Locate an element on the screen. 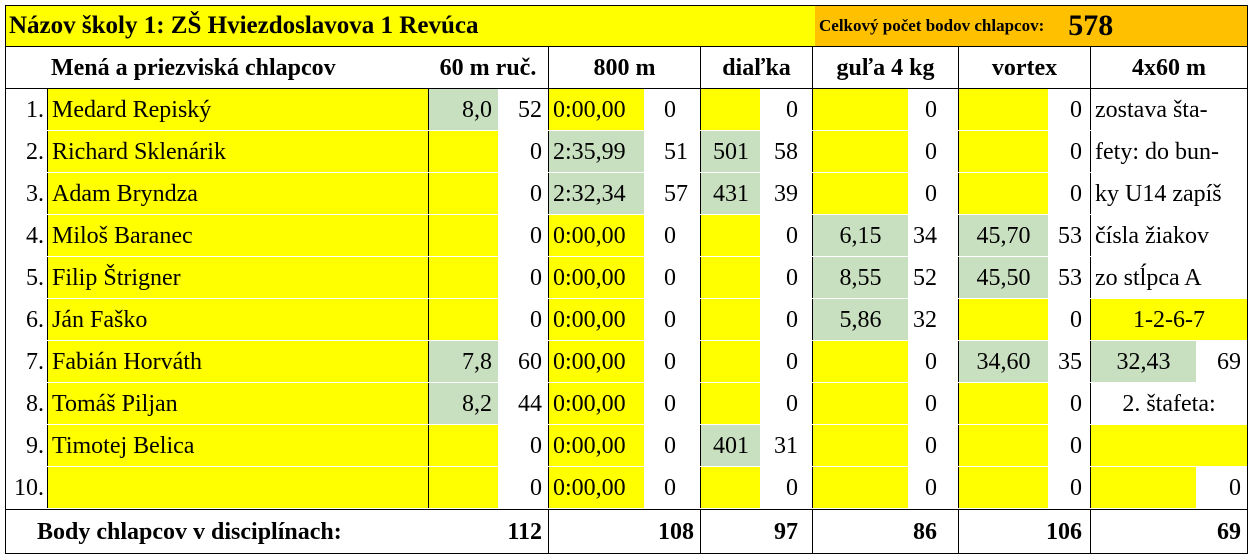  run800-result-input: 2:32,34 is located at coordinates (596, 193).